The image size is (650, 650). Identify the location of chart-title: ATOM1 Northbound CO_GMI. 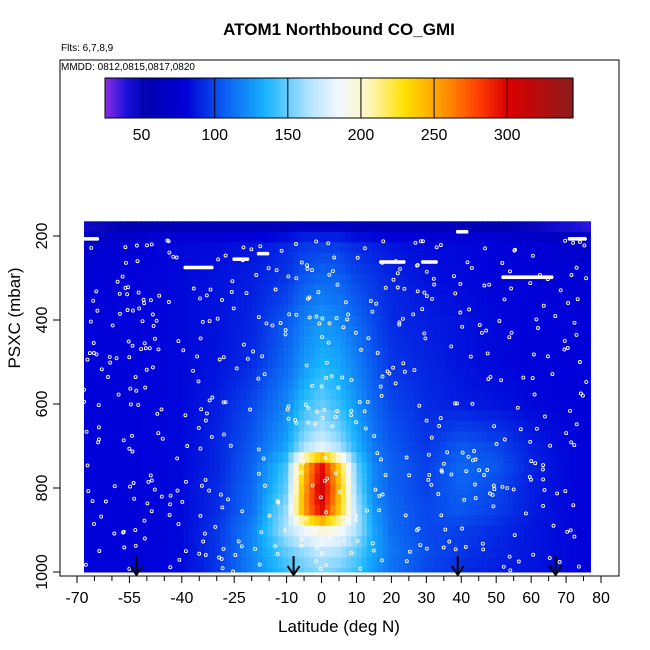
(339, 29).